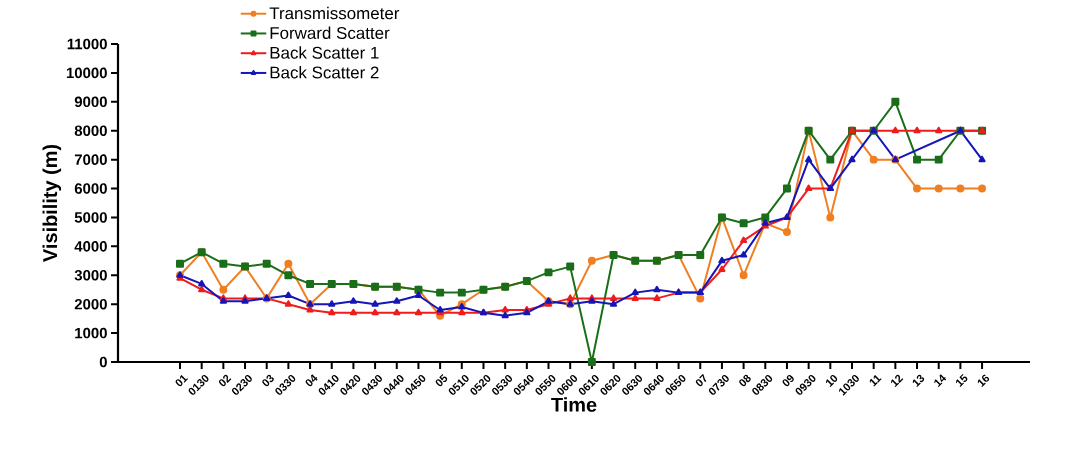  What do you see at coordinates (90, 217) in the screenshot?
I see `y-tick-label: 5000` at bounding box center [90, 217].